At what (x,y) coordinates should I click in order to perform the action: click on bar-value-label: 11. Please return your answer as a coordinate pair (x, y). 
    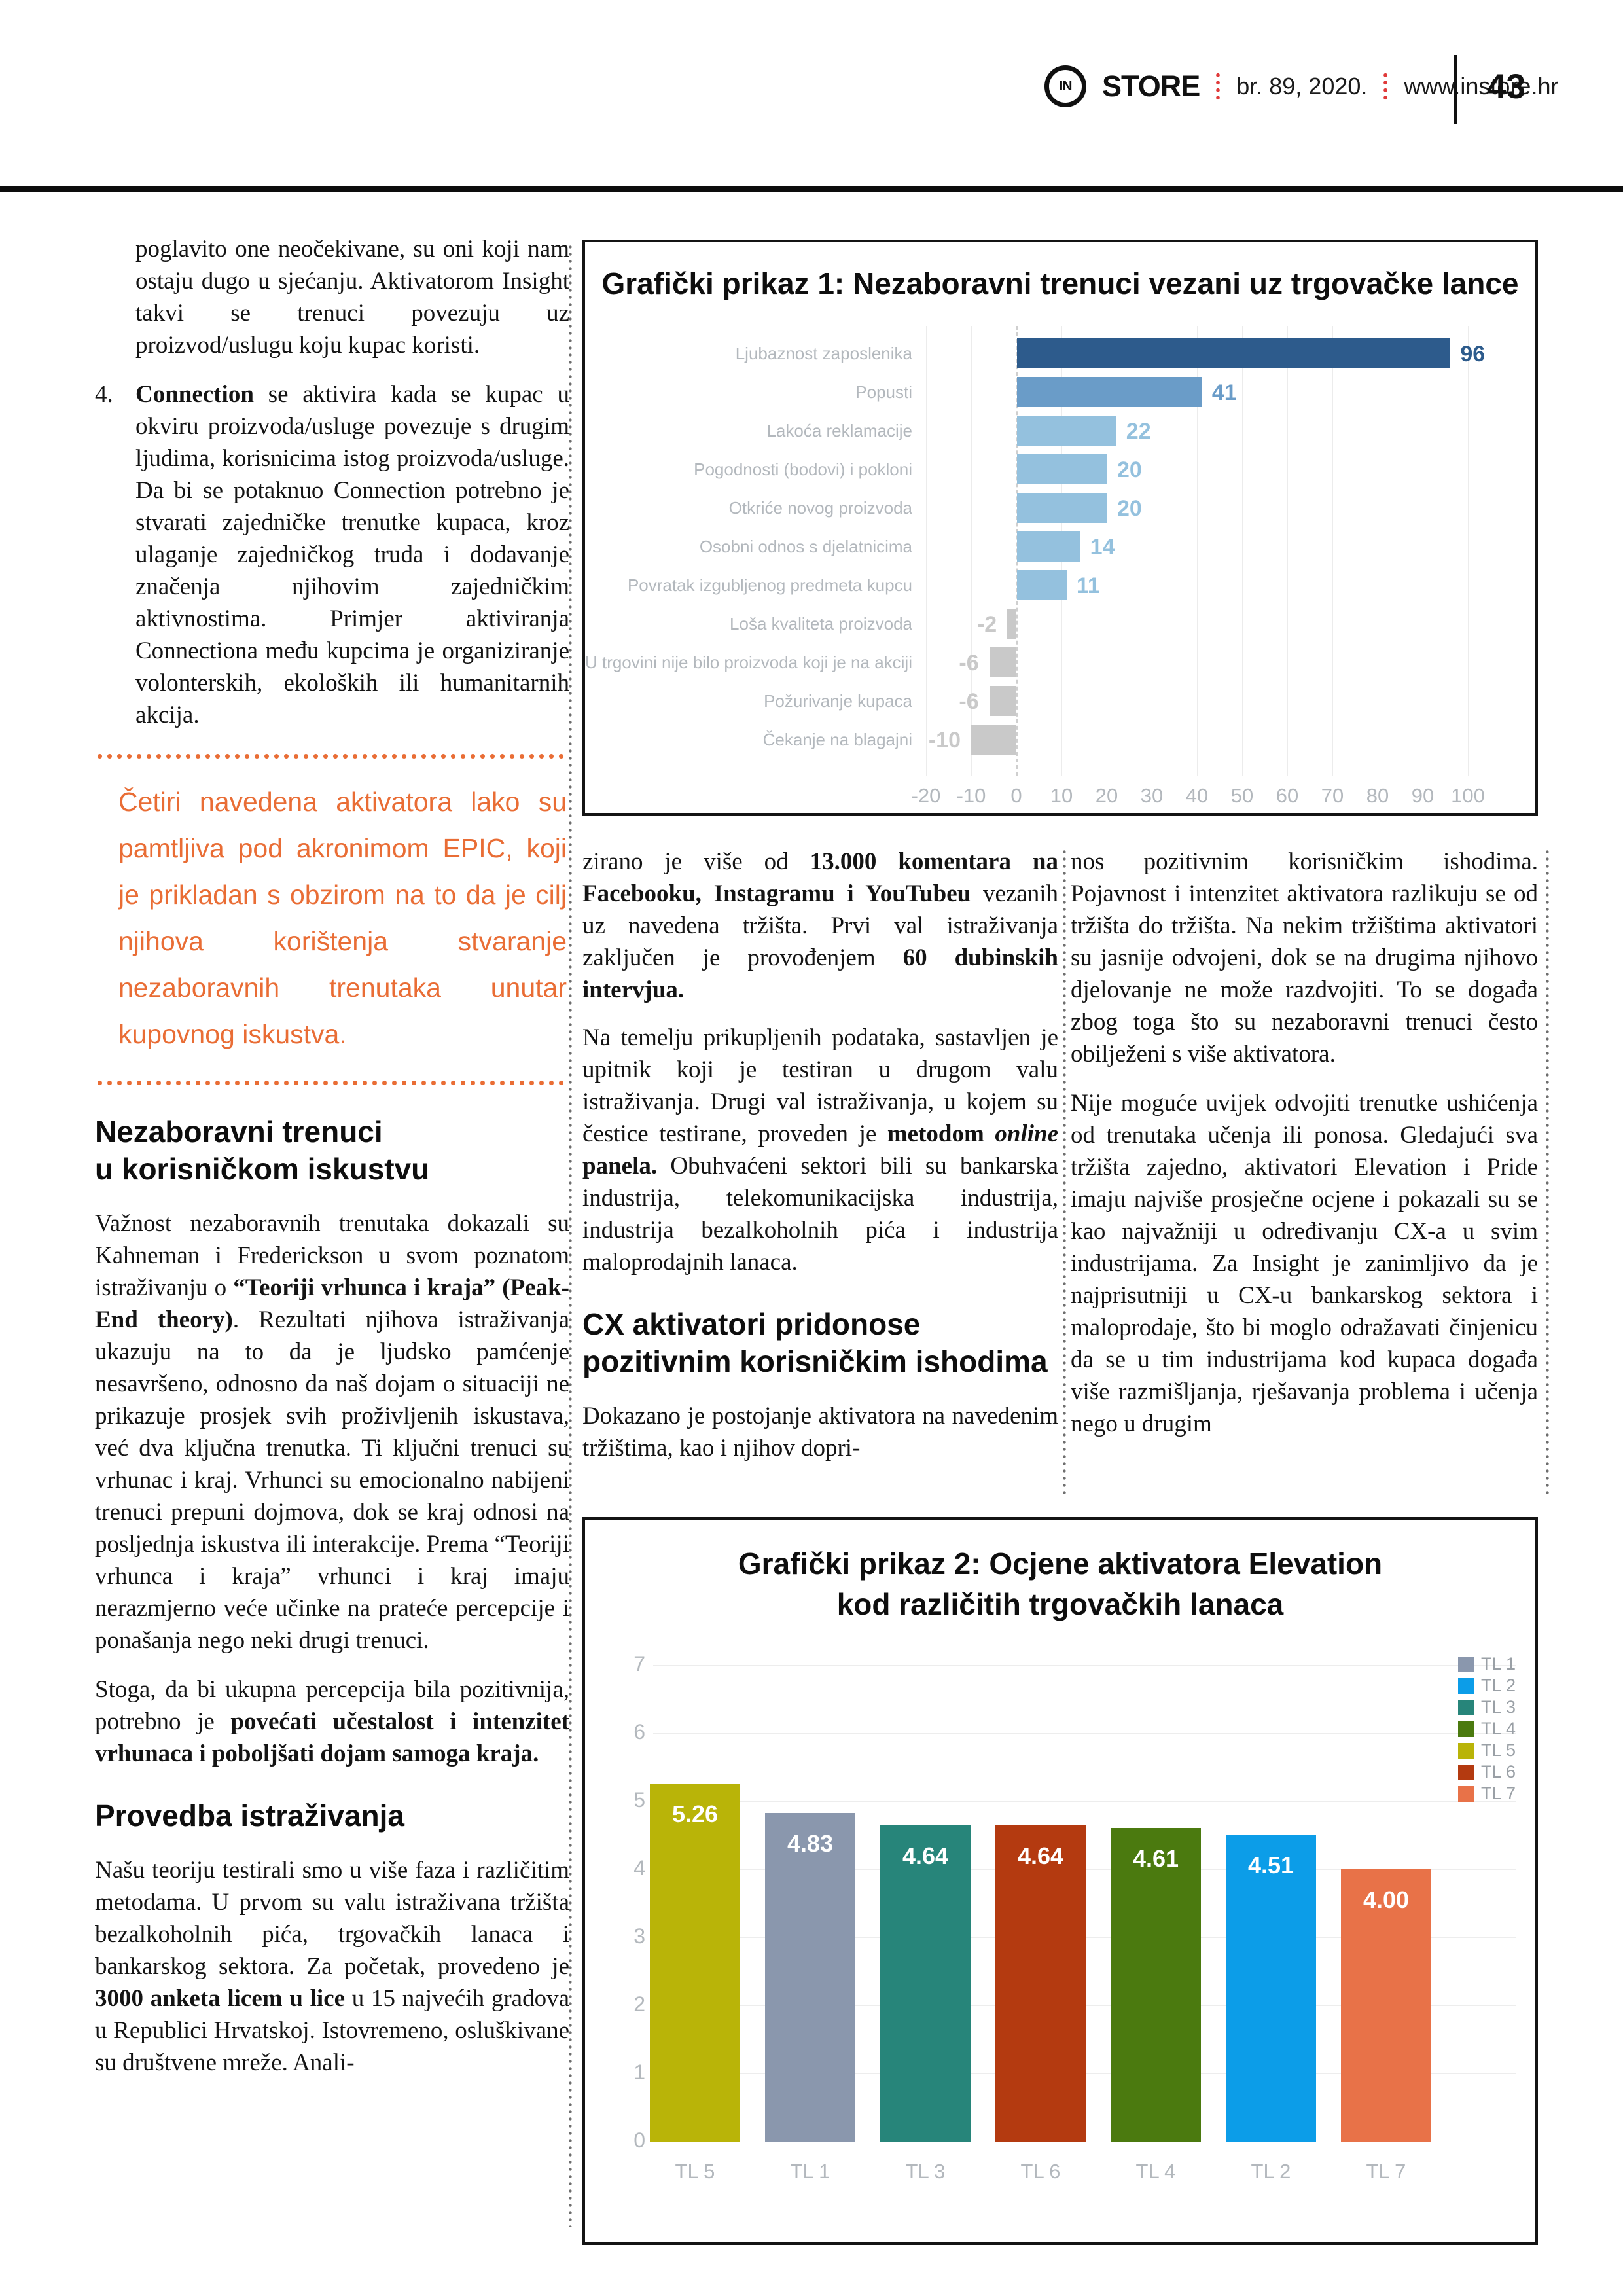
    Looking at the image, I should click on (1088, 585).